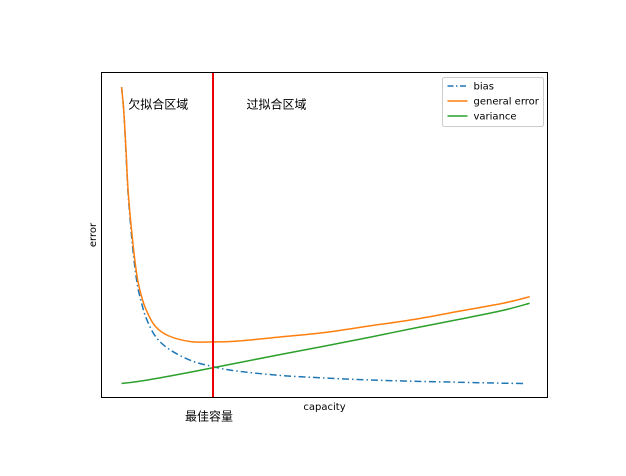 This screenshot has width=626, height=476. What do you see at coordinates (324, 407) in the screenshot?
I see `x-axis-label: capacity` at bounding box center [324, 407].